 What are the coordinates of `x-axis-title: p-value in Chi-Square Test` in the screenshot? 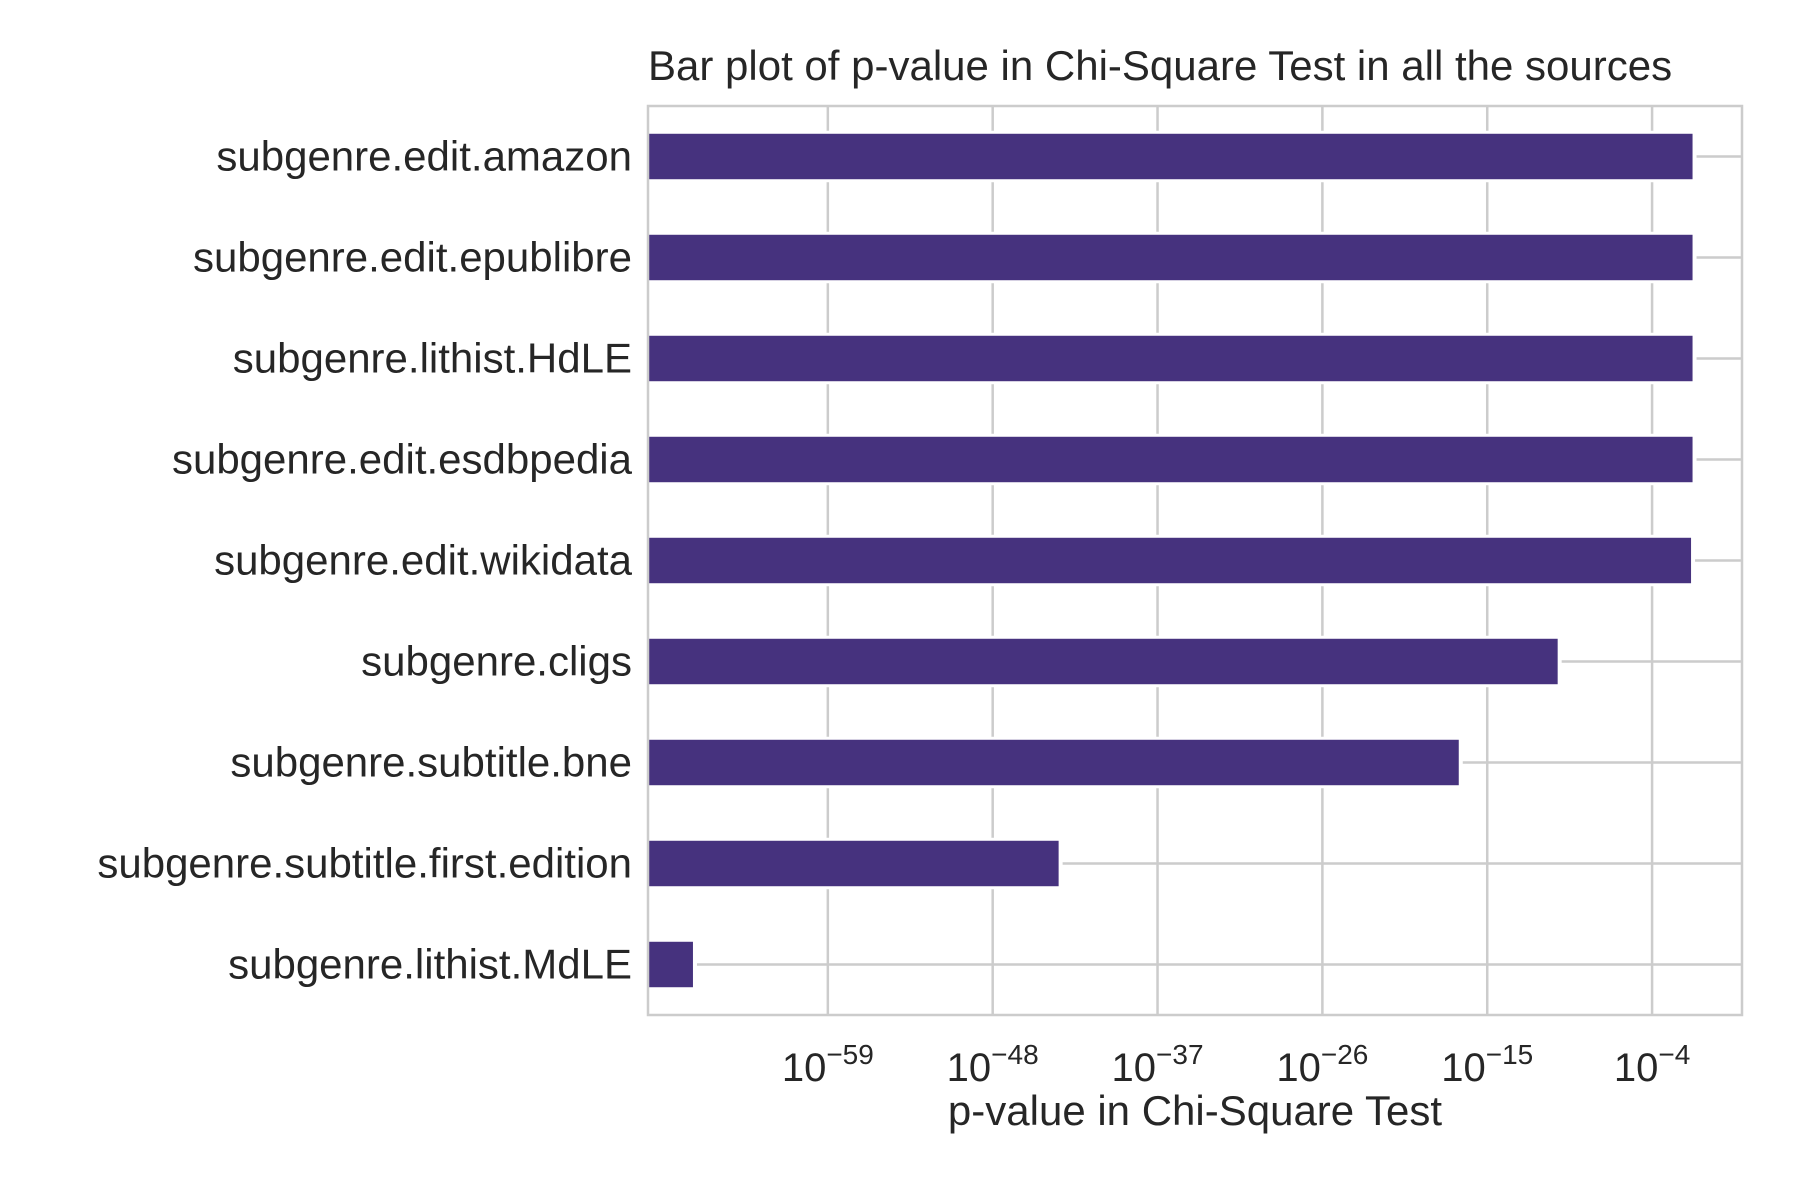 It's located at (1195, 1110).